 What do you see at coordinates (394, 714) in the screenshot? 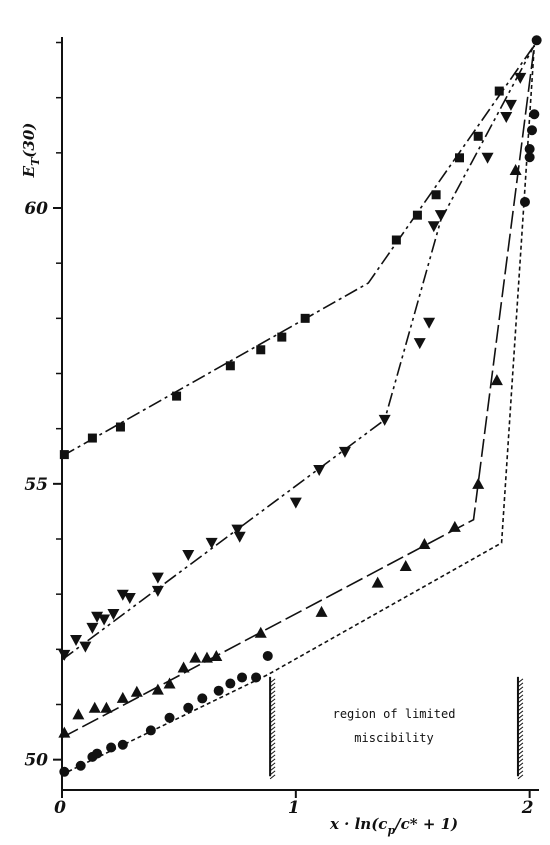
I see `annotation: region of limited` at bounding box center [394, 714].